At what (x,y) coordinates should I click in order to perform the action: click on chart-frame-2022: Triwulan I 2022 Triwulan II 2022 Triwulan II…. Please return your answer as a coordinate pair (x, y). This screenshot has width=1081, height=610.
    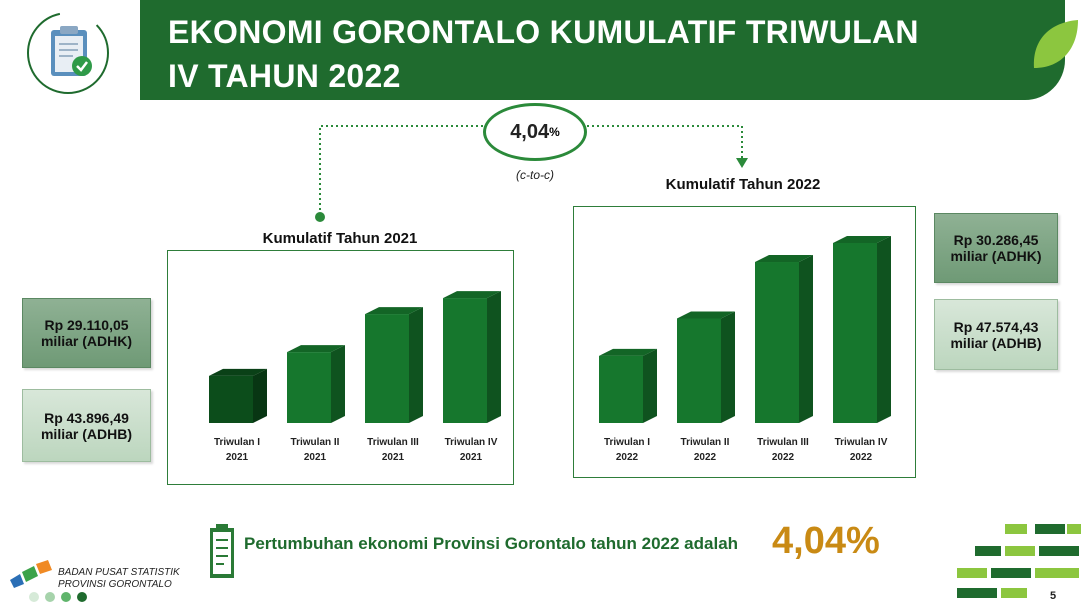
    Looking at the image, I should click on (744, 342).